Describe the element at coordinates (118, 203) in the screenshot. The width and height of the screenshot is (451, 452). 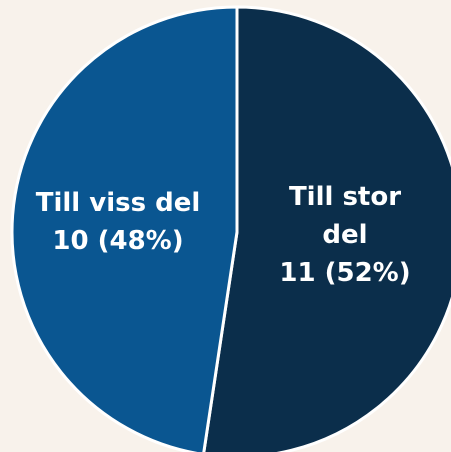
I see `category-label: Till viss del` at that location.